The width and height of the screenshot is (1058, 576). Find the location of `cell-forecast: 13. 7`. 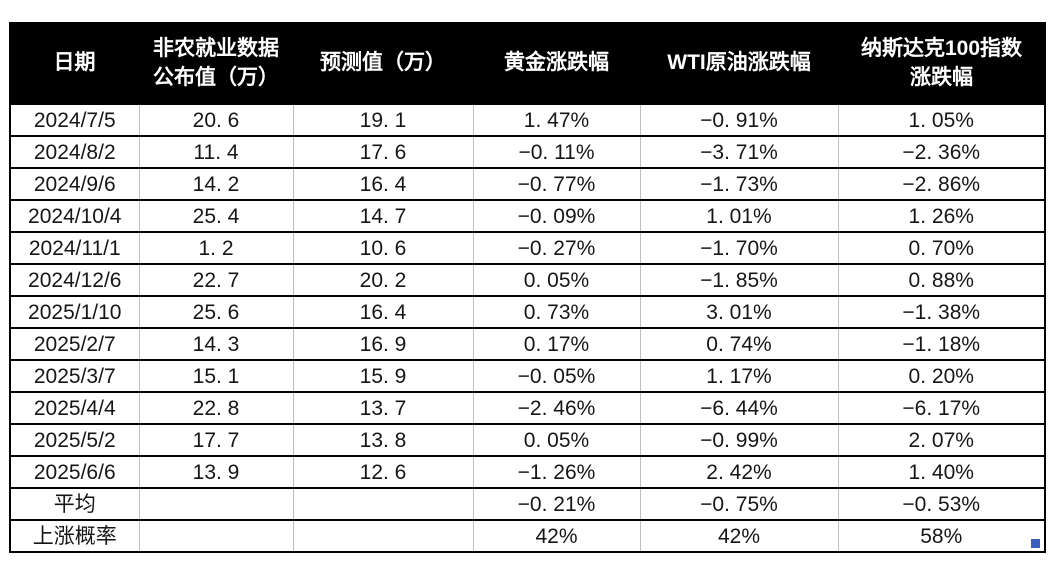

cell-forecast: 13. 7 is located at coordinates (383, 408).